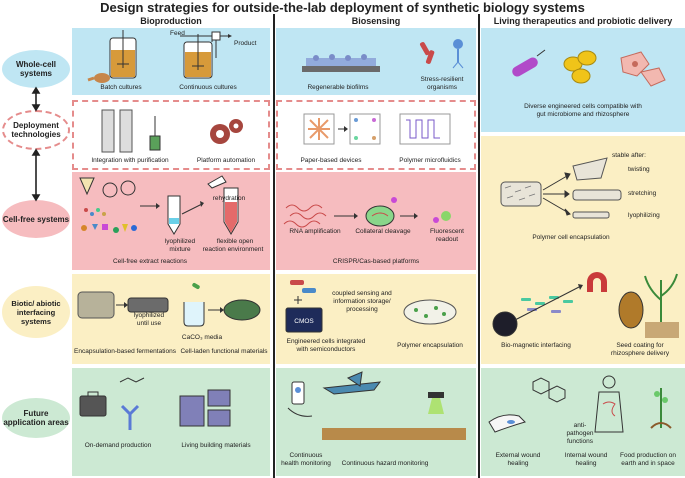  Describe the element at coordinates (326, 349) in the screenshot. I see `label-semiconductor-2: with semiconductors` at that location.